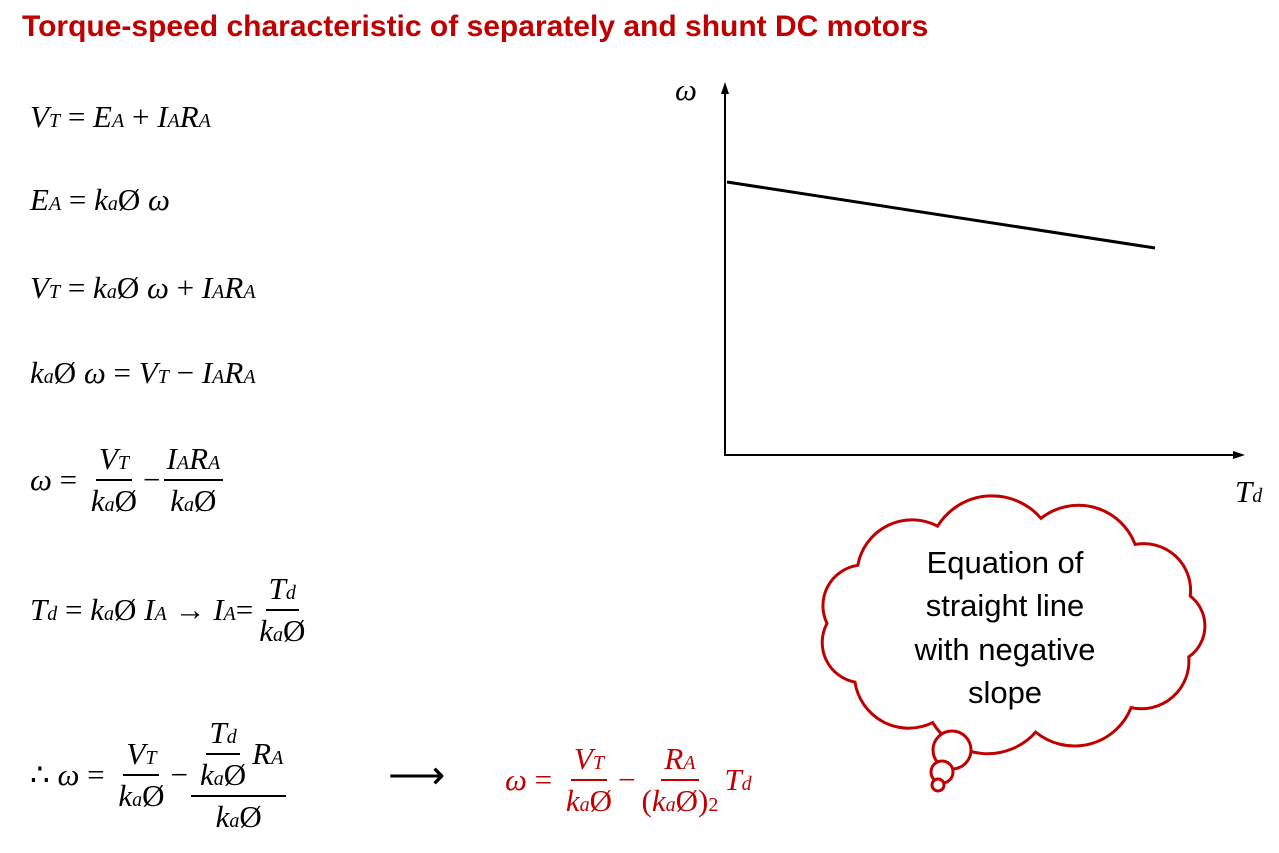  What do you see at coordinates (725, 88) in the screenshot?
I see `y-arrowhead` at bounding box center [725, 88].